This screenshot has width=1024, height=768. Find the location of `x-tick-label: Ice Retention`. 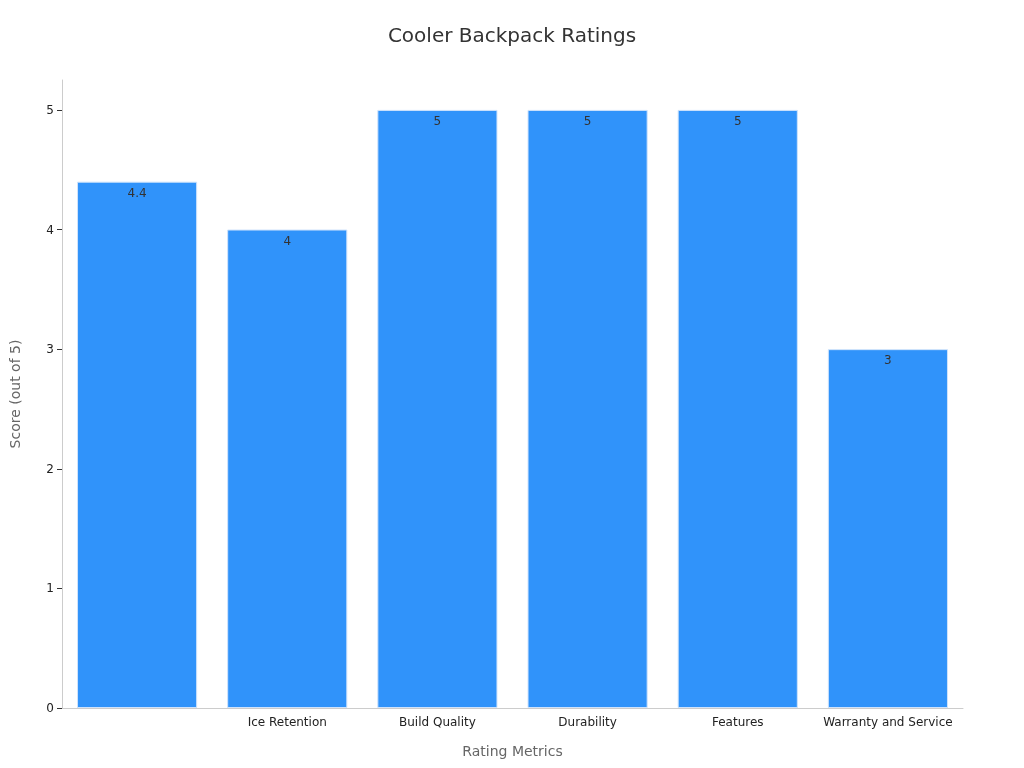

x-tick-label: Ice Retention is located at coordinates (287, 722).